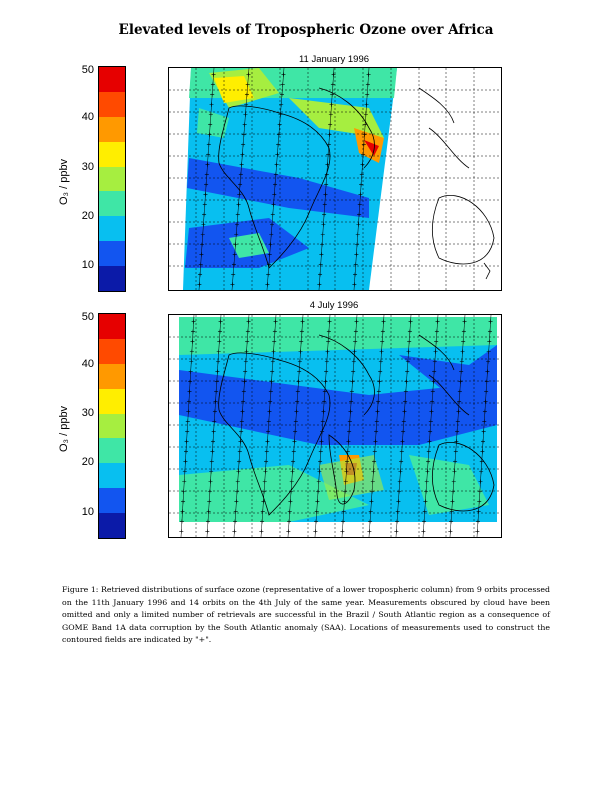  Describe the element at coordinates (334, 305) in the screenshot. I see `panel-2-title: 4 July 1996` at that location.